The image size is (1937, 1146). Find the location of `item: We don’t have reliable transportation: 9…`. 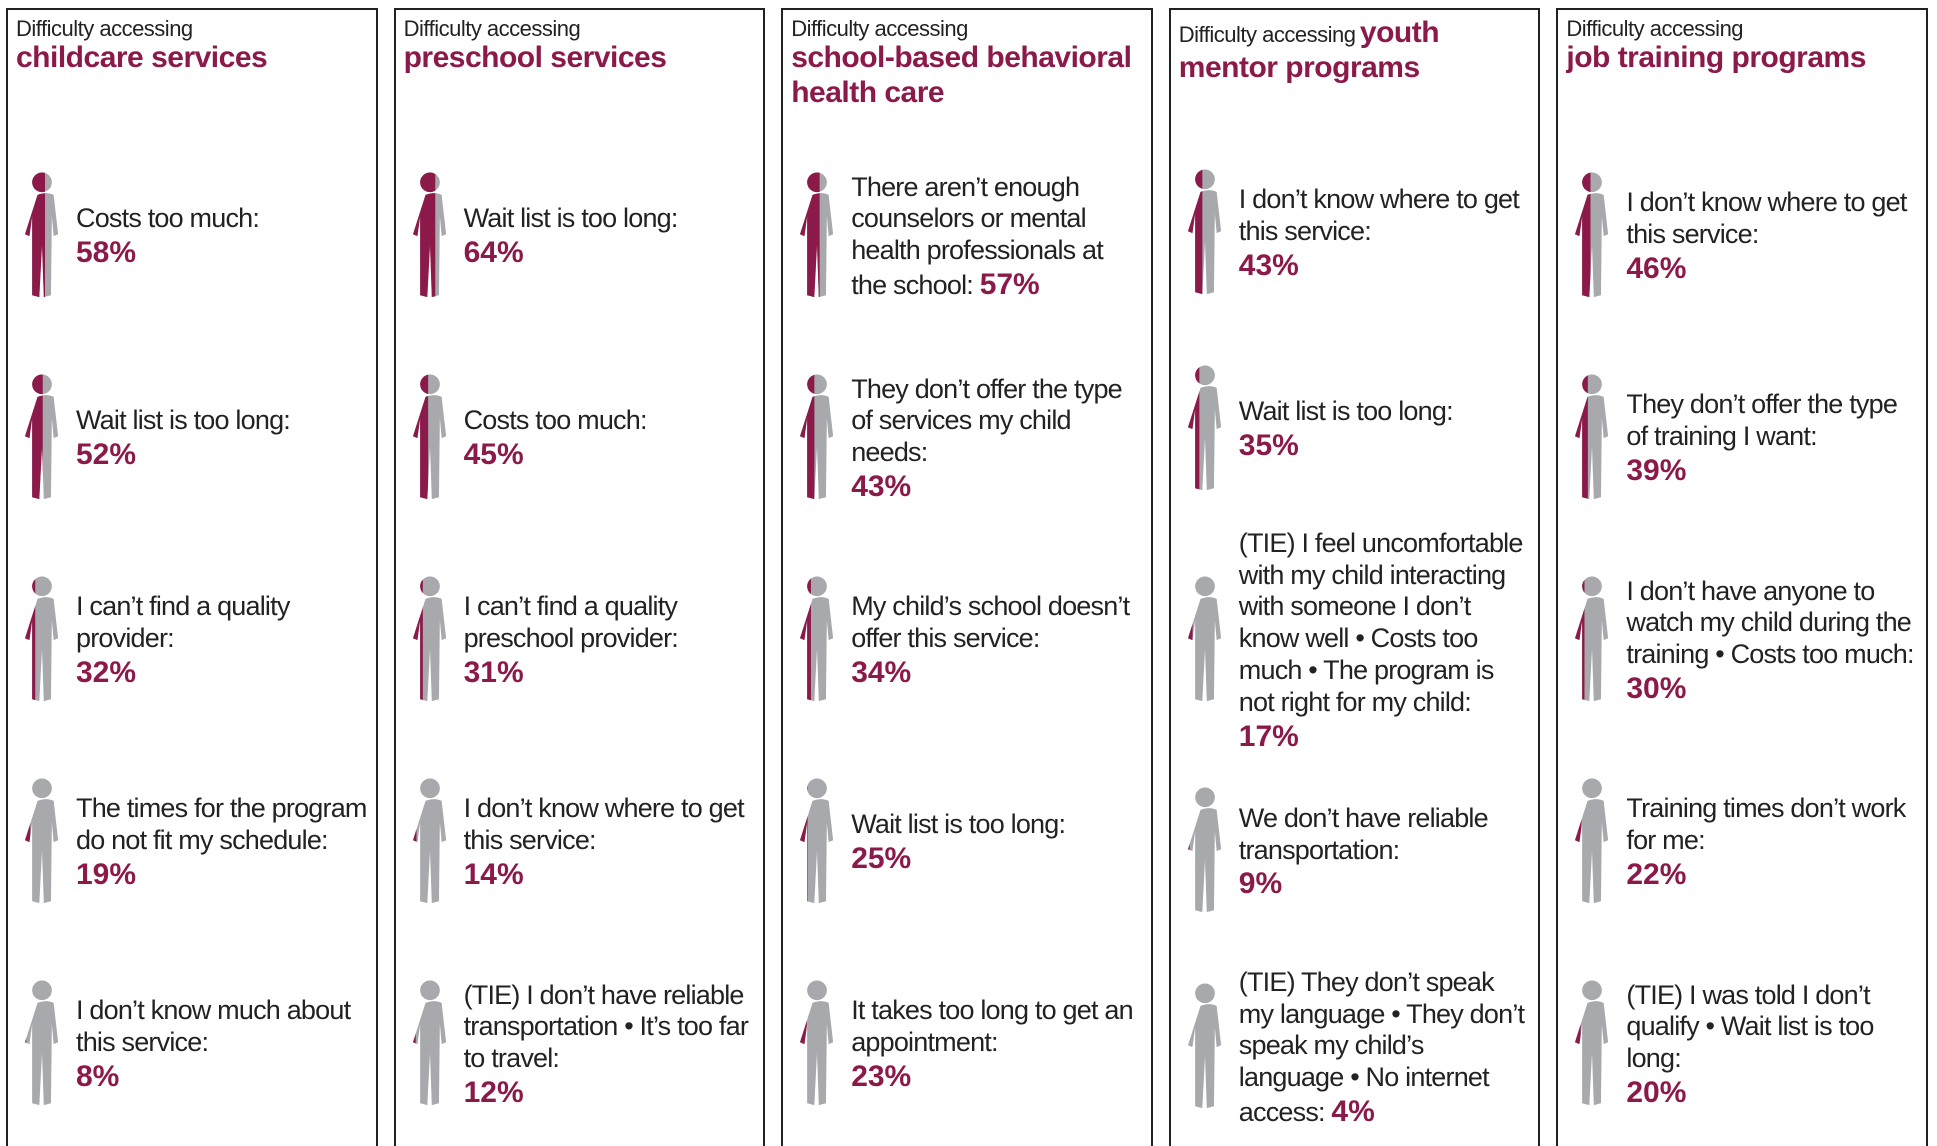

item: We don’t have reliable transportation: 9… is located at coordinates (1355, 852).